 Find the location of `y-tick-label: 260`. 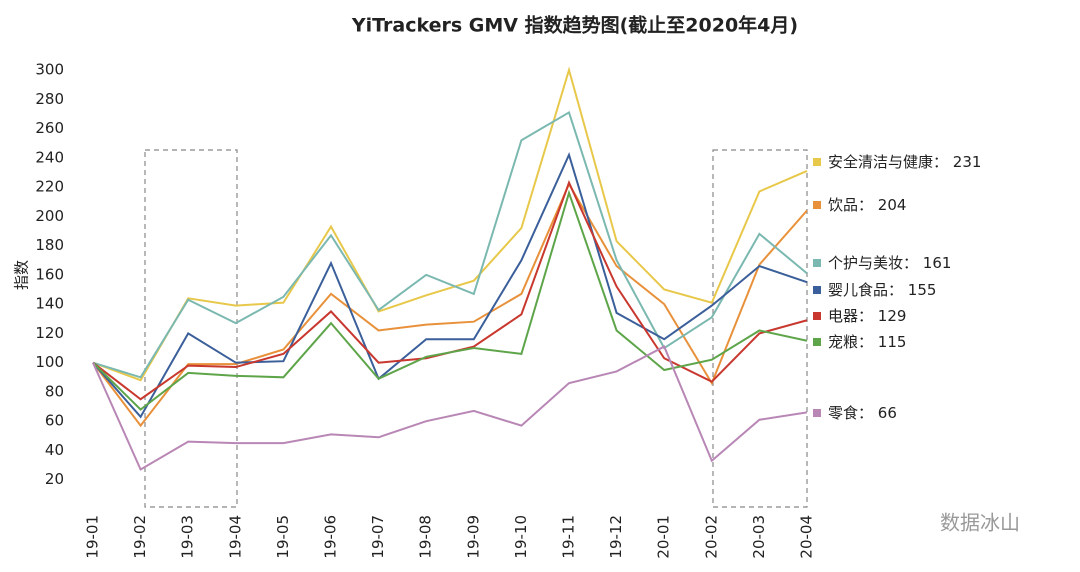

y-tick-label: 260 is located at coordinates (49, 128).